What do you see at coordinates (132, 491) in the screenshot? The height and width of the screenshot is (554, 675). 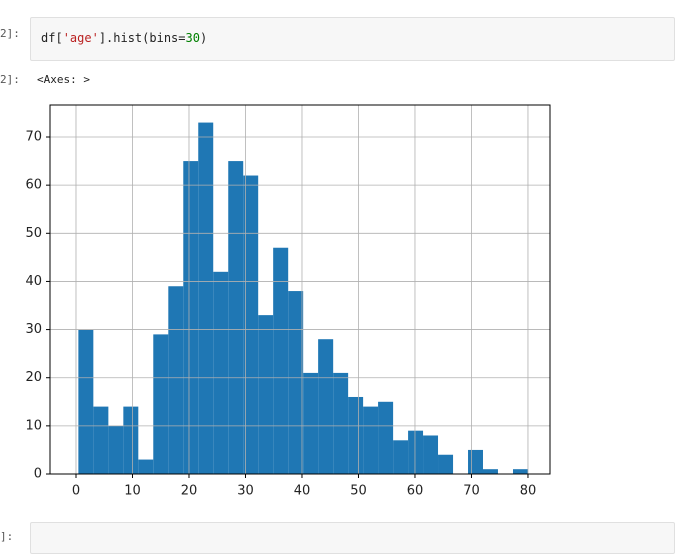 I see `x-tick-label: 10` at bounding box center [132, 491].